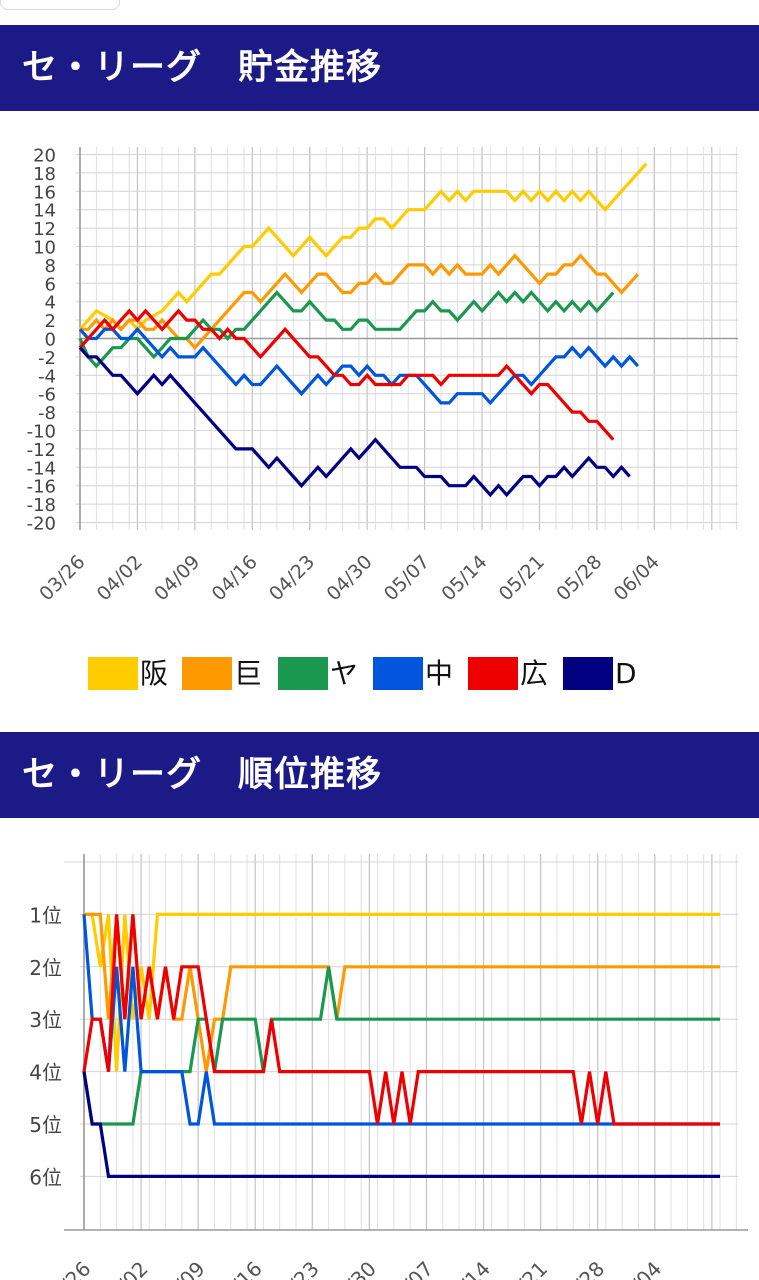 Image resolution: width=759 pixels, height=1280 pixels. Describe the element at coordinates (41, 505) in the screenshot. I see `y-tick-label: -18` at that location.